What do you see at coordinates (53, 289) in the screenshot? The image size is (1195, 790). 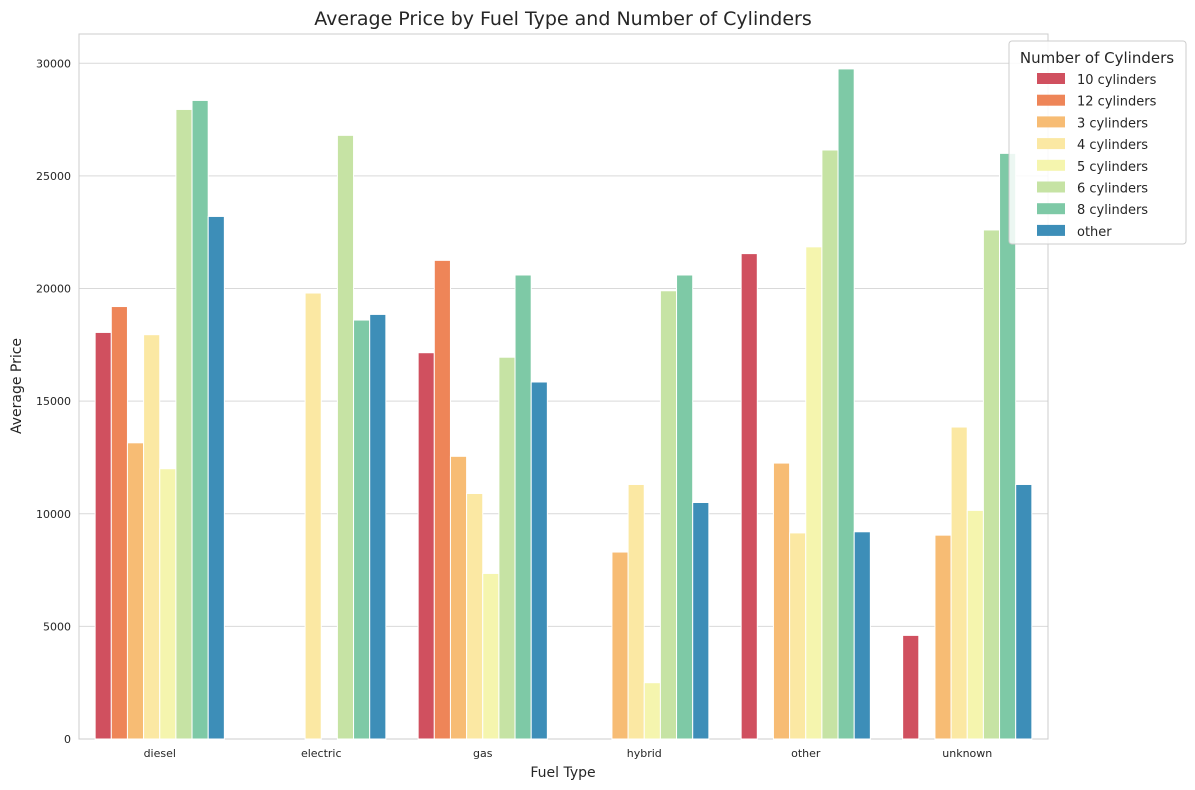 I see `y-tick-label: 20000` at bounding box center [53, 289].